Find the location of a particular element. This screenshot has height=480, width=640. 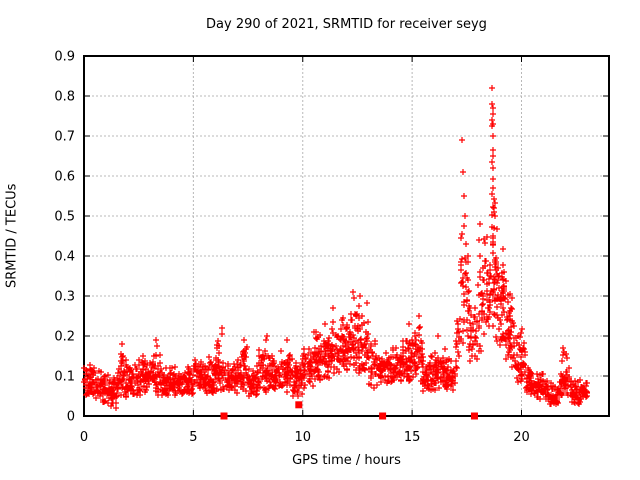

x-axis-title: GPS time / hours is located at coordinates (346, 460).